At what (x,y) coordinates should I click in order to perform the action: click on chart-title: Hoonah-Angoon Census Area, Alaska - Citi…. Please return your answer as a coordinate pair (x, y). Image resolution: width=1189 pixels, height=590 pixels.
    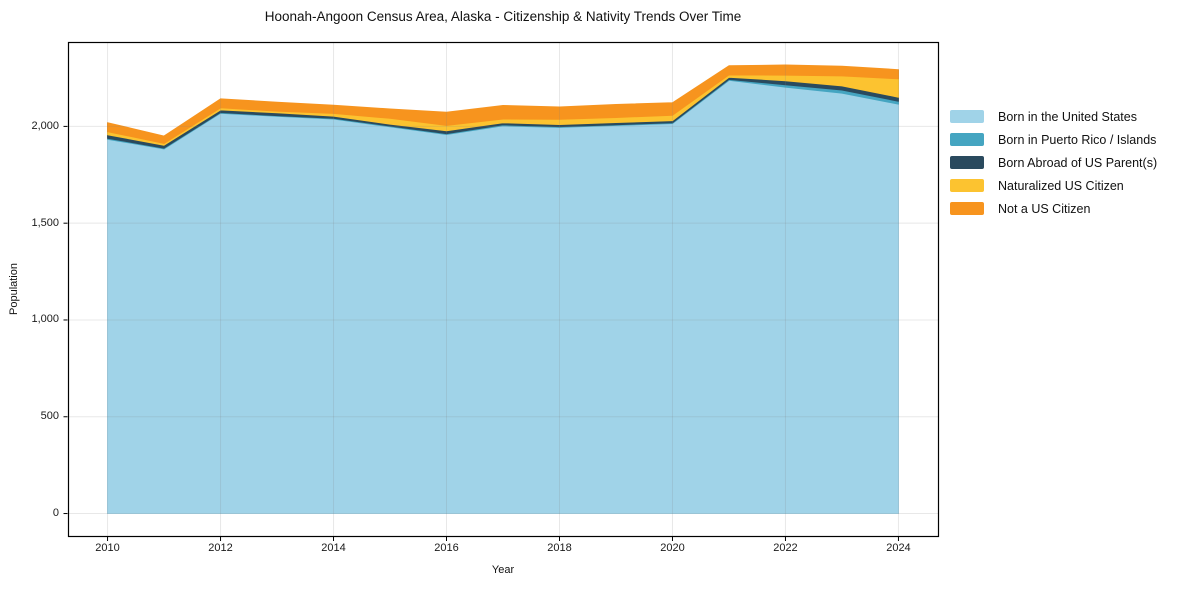
    Looking at the image, I should click on (503, 16).